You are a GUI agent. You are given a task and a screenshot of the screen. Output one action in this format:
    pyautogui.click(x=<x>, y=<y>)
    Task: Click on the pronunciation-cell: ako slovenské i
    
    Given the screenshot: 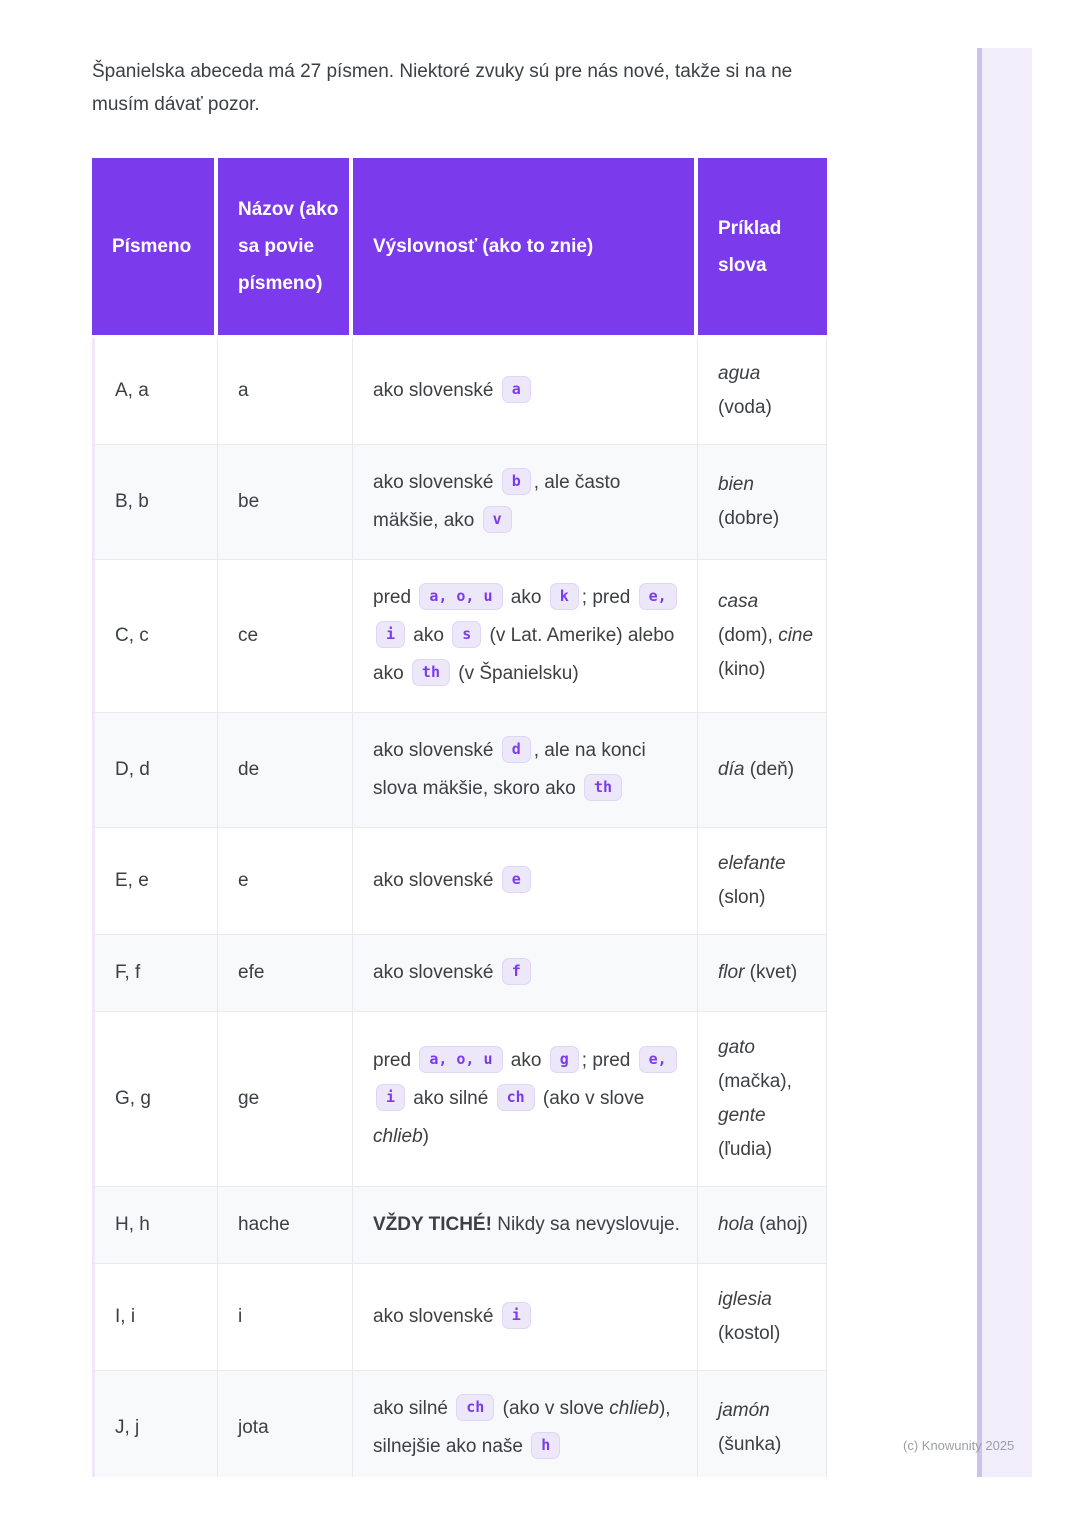 What is the action you would take?
    pyautogui.click(x=525, y=1317)
    